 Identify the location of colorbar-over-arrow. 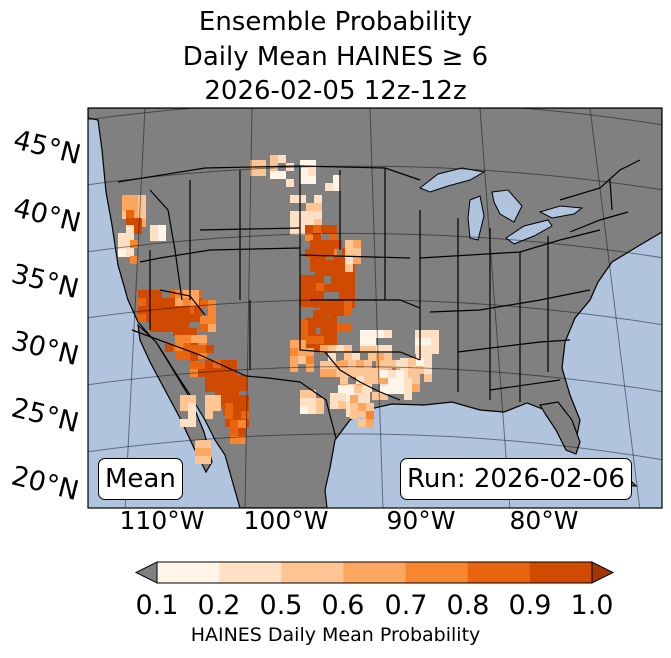
(603, 572).